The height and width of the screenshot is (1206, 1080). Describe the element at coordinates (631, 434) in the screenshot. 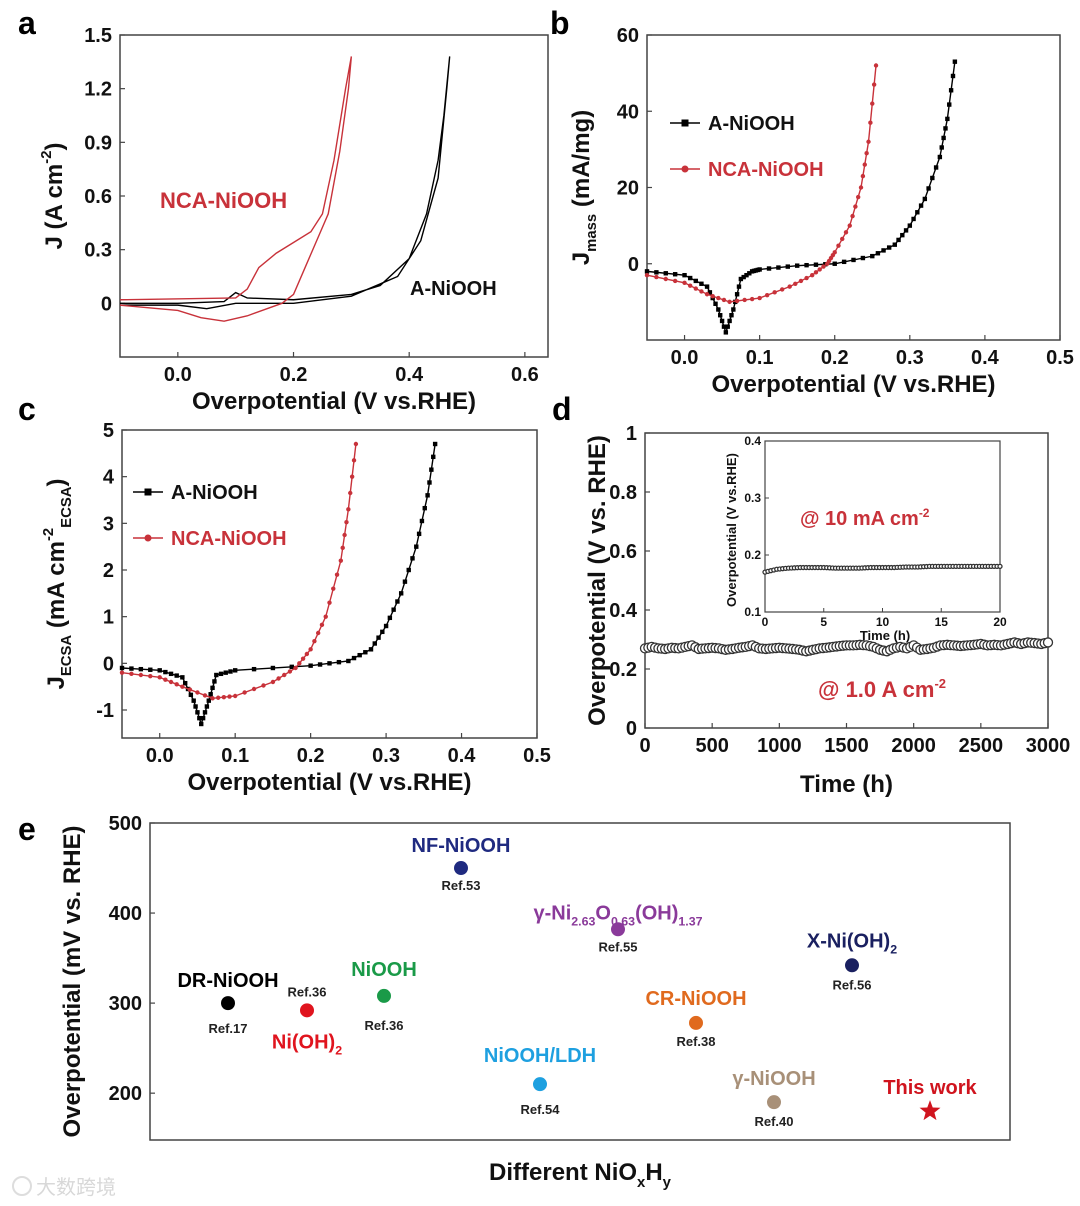

I see `y-tick-label: 1` at that location.